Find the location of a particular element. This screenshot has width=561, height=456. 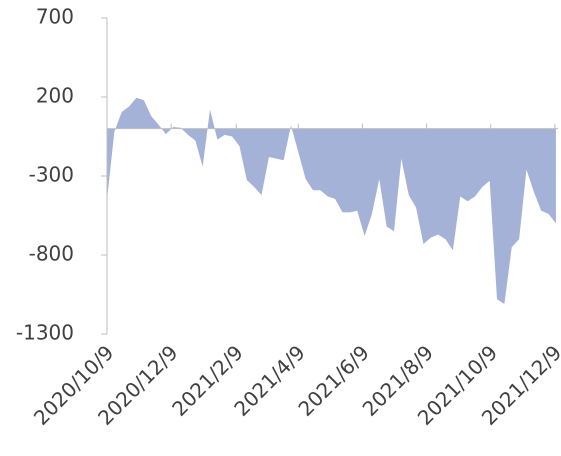

y-tick-label: -1300 is located at coordinates (45, 333).